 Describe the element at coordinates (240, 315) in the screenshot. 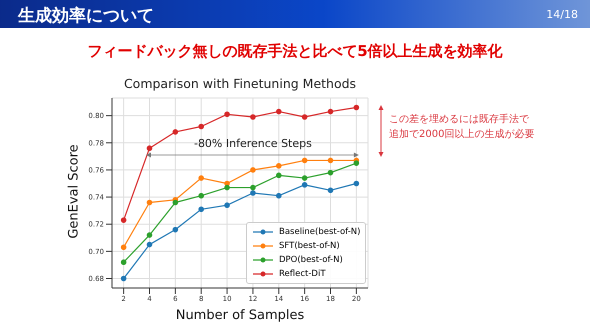

I see `x-axis-title: Number of Samples` at that location.